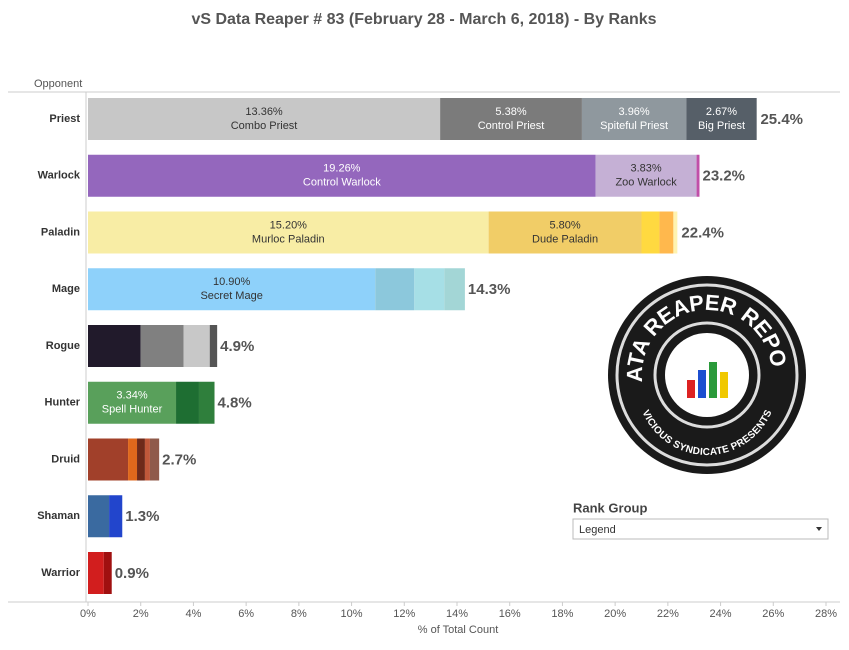  Describe the element at coordinates (264, 112) in the screenshot. I see `data-label: 13.36%` at that location.